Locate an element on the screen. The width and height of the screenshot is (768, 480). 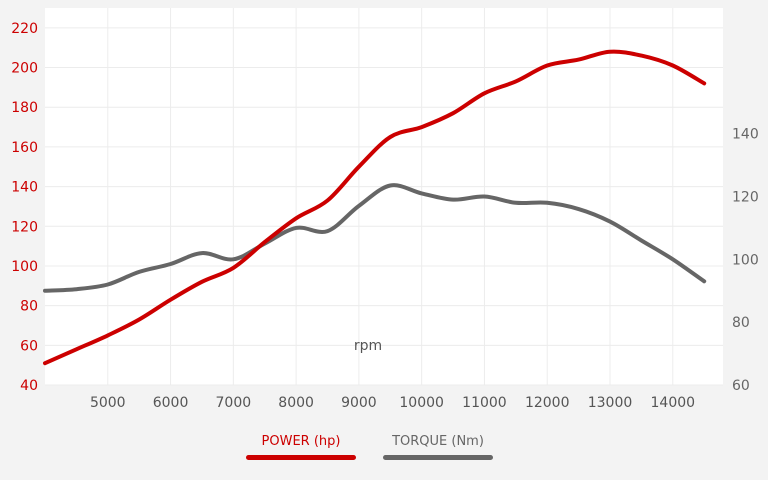
right-axis: 60 80 100 120 140 is located at coordinates (745, 260).